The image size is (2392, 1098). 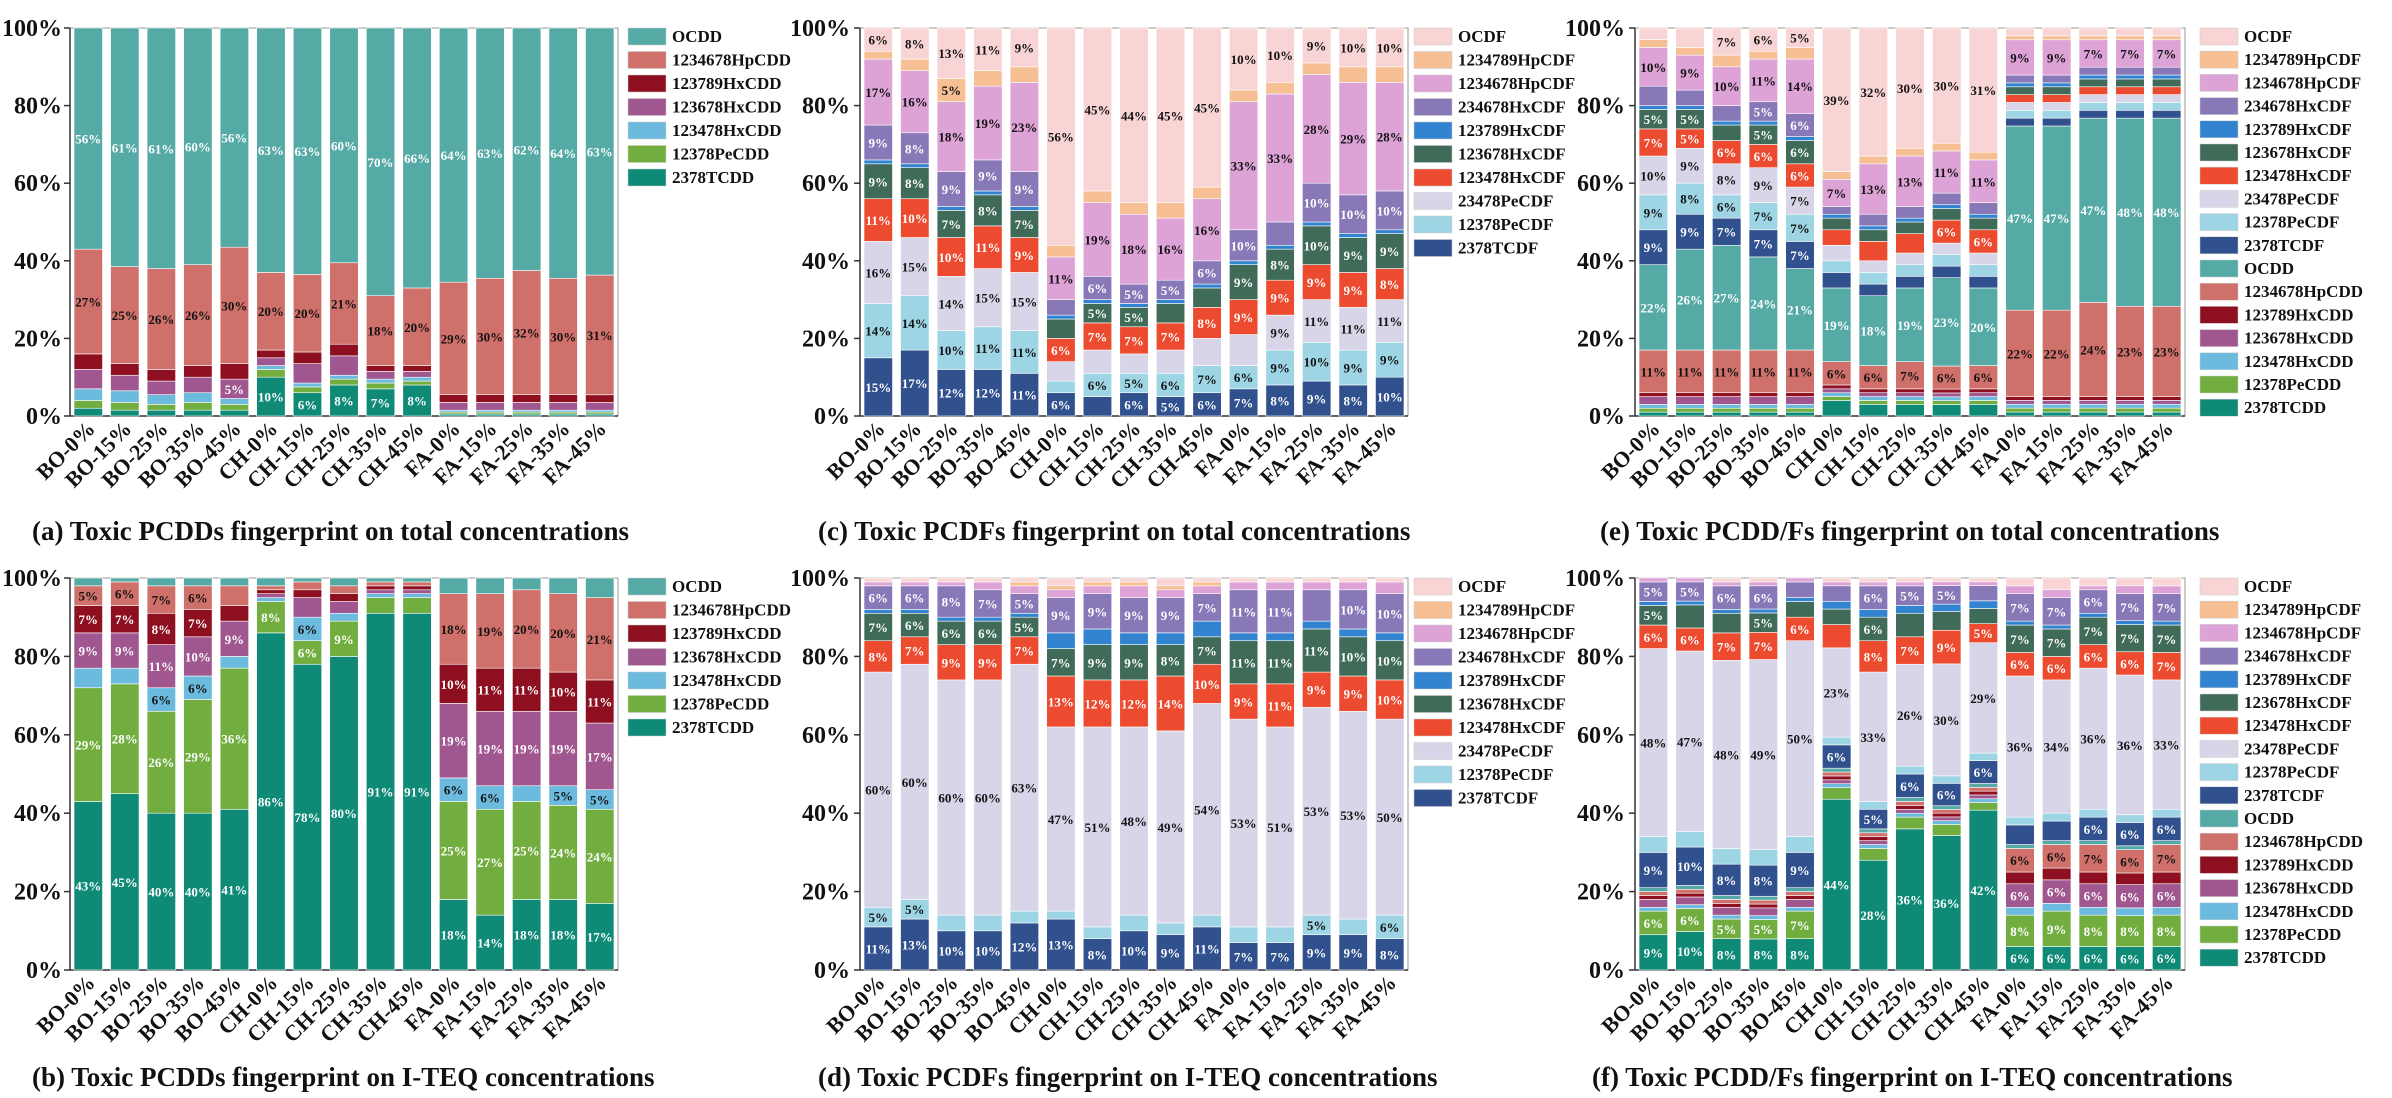 I want to click on legend-label: 234678HxCDF, so click(x=2298, y=106).